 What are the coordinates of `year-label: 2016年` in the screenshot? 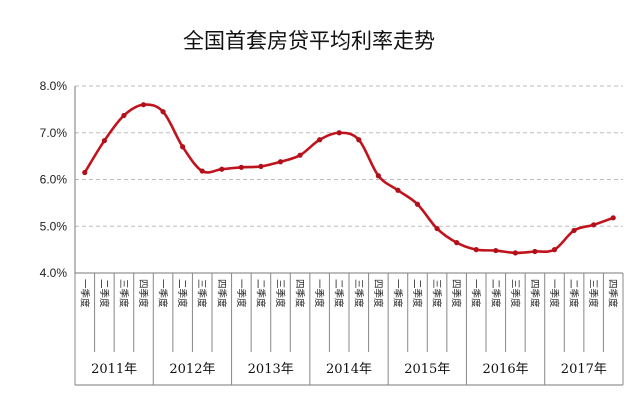 It's located at (506, 369).